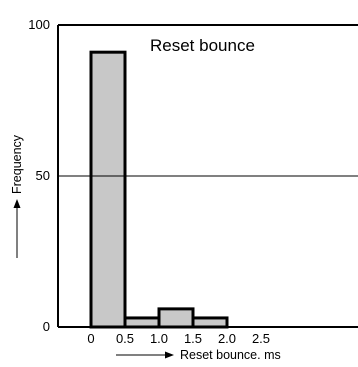 The height and width of the screenshot is (367, 358). Describe the element at coordinates (125, 338) in the screenshot. I see `x-tick-label: 0.5` at that location.